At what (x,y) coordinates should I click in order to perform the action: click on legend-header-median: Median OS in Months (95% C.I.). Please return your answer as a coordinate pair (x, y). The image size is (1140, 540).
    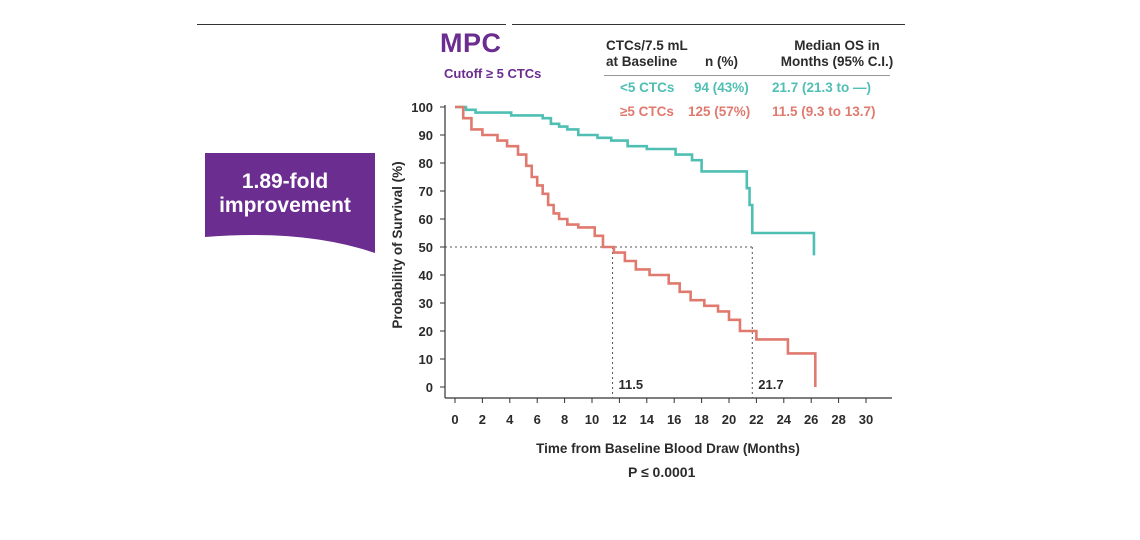
    Looking at the image, I should click on (837, 54).